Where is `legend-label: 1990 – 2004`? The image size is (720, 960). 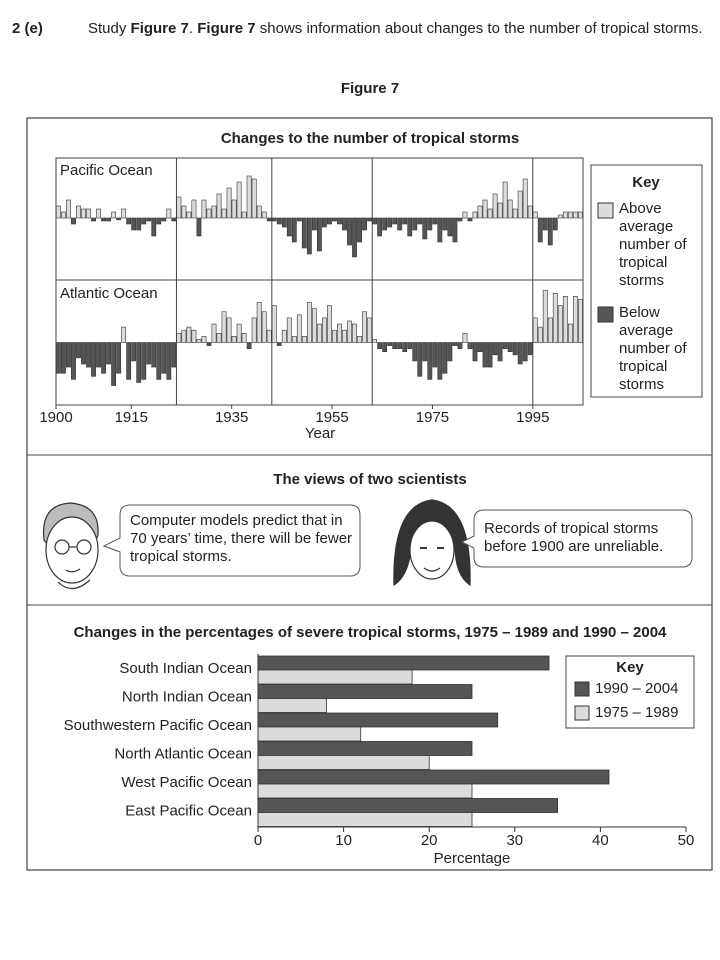
legend-label: 1990 – 2004 is located at coordinates (636, 688).